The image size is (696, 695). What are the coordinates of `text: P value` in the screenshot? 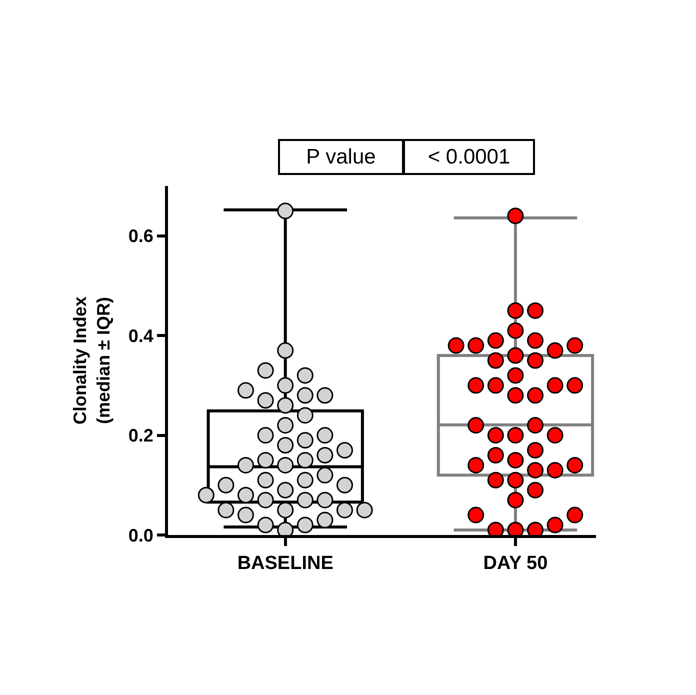 It's located at (341, 157).